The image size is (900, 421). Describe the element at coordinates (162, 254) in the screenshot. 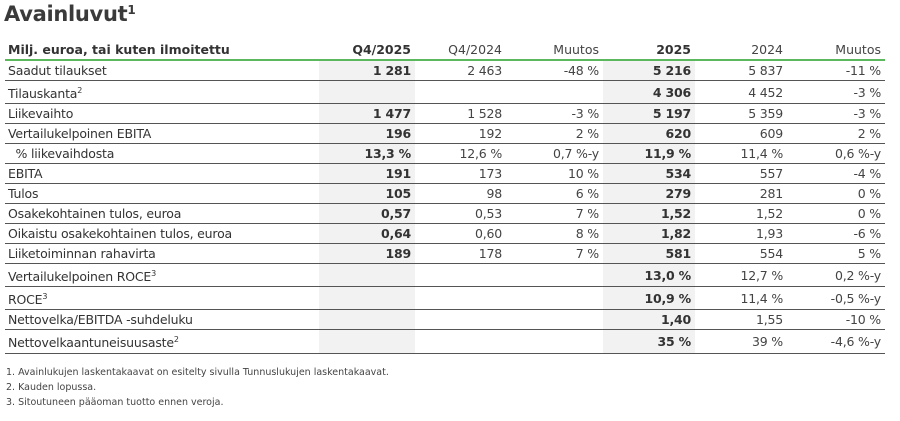

I see `row-label: Liiketoiminnan rahavirta` at that location.